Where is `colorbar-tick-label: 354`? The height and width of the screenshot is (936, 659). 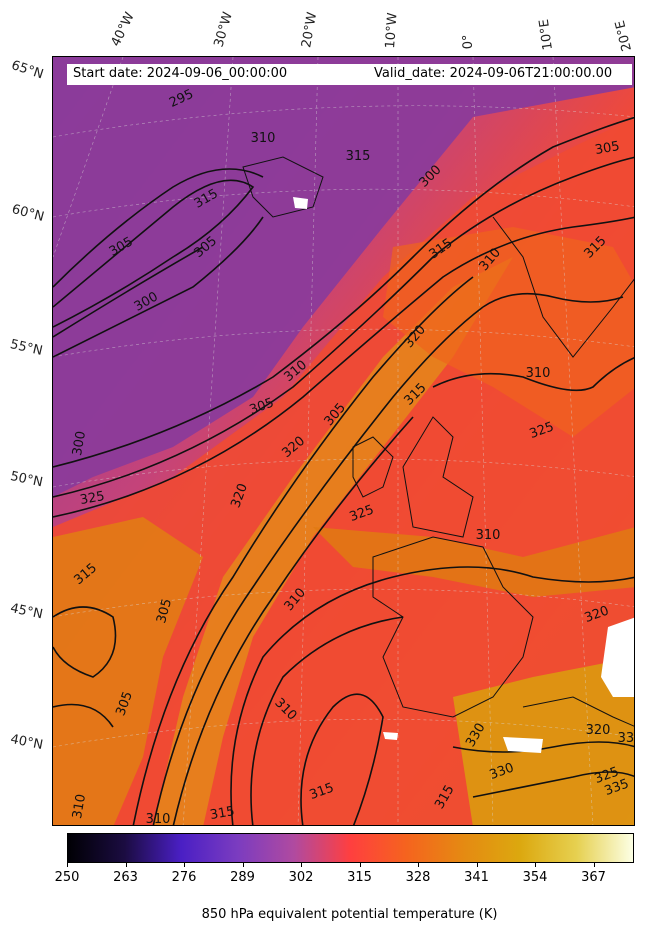
colorbar-tick-label: 354 is located at coordinates (535, 877).